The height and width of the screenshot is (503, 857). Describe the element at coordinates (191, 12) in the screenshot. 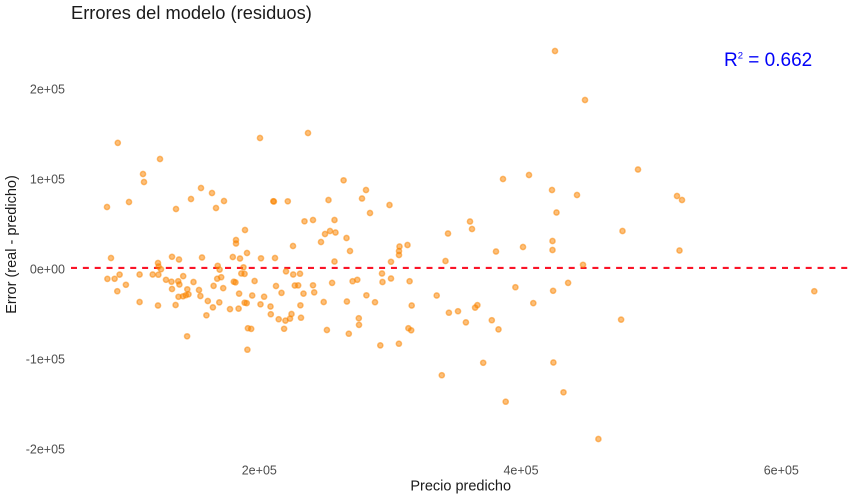

I see `svg-text: Errores del modelo (residuos)` at that location.